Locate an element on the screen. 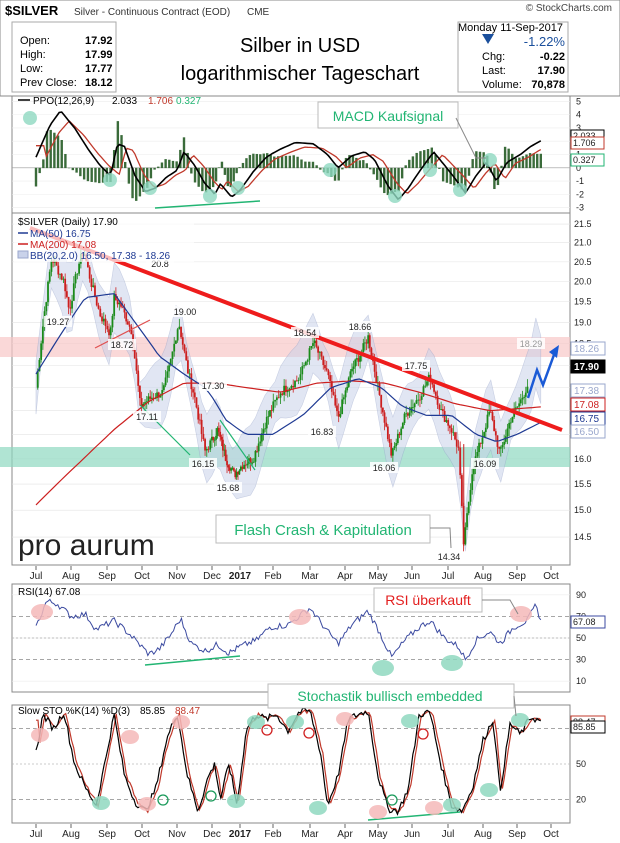  sto-tag-box is located at coordinates (588, 727).